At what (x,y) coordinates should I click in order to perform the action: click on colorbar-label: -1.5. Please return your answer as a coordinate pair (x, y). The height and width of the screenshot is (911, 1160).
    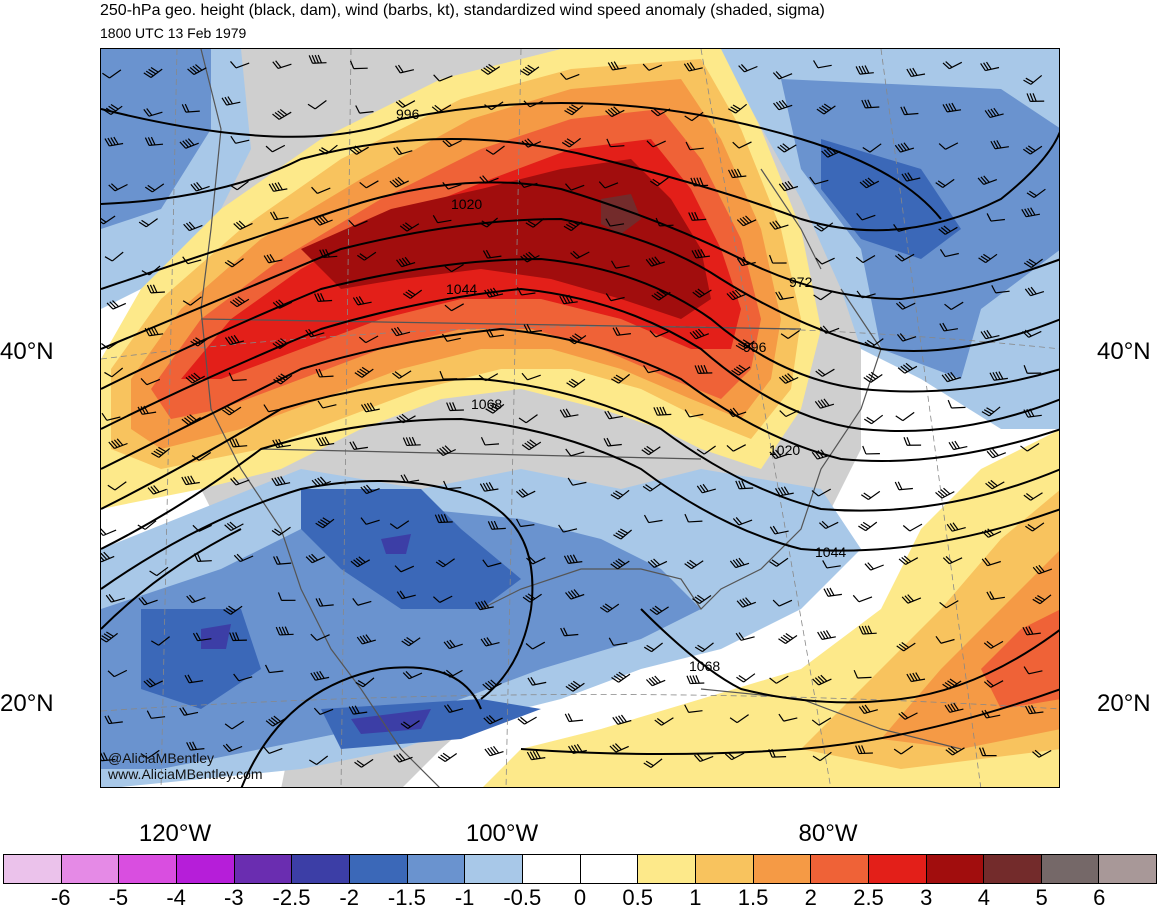
    Looking at the image, I should click on (406, 897).